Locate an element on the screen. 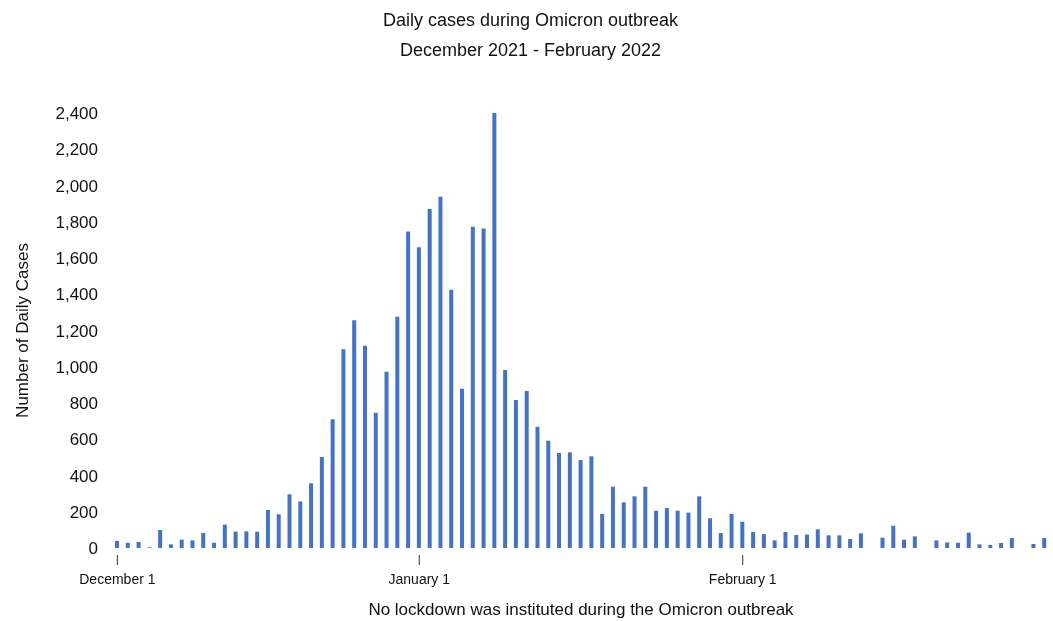 The height and width of the screenshot is (621, 1053). y-axis-title: Number of Daily Cases is located at coordinates (23, 330).